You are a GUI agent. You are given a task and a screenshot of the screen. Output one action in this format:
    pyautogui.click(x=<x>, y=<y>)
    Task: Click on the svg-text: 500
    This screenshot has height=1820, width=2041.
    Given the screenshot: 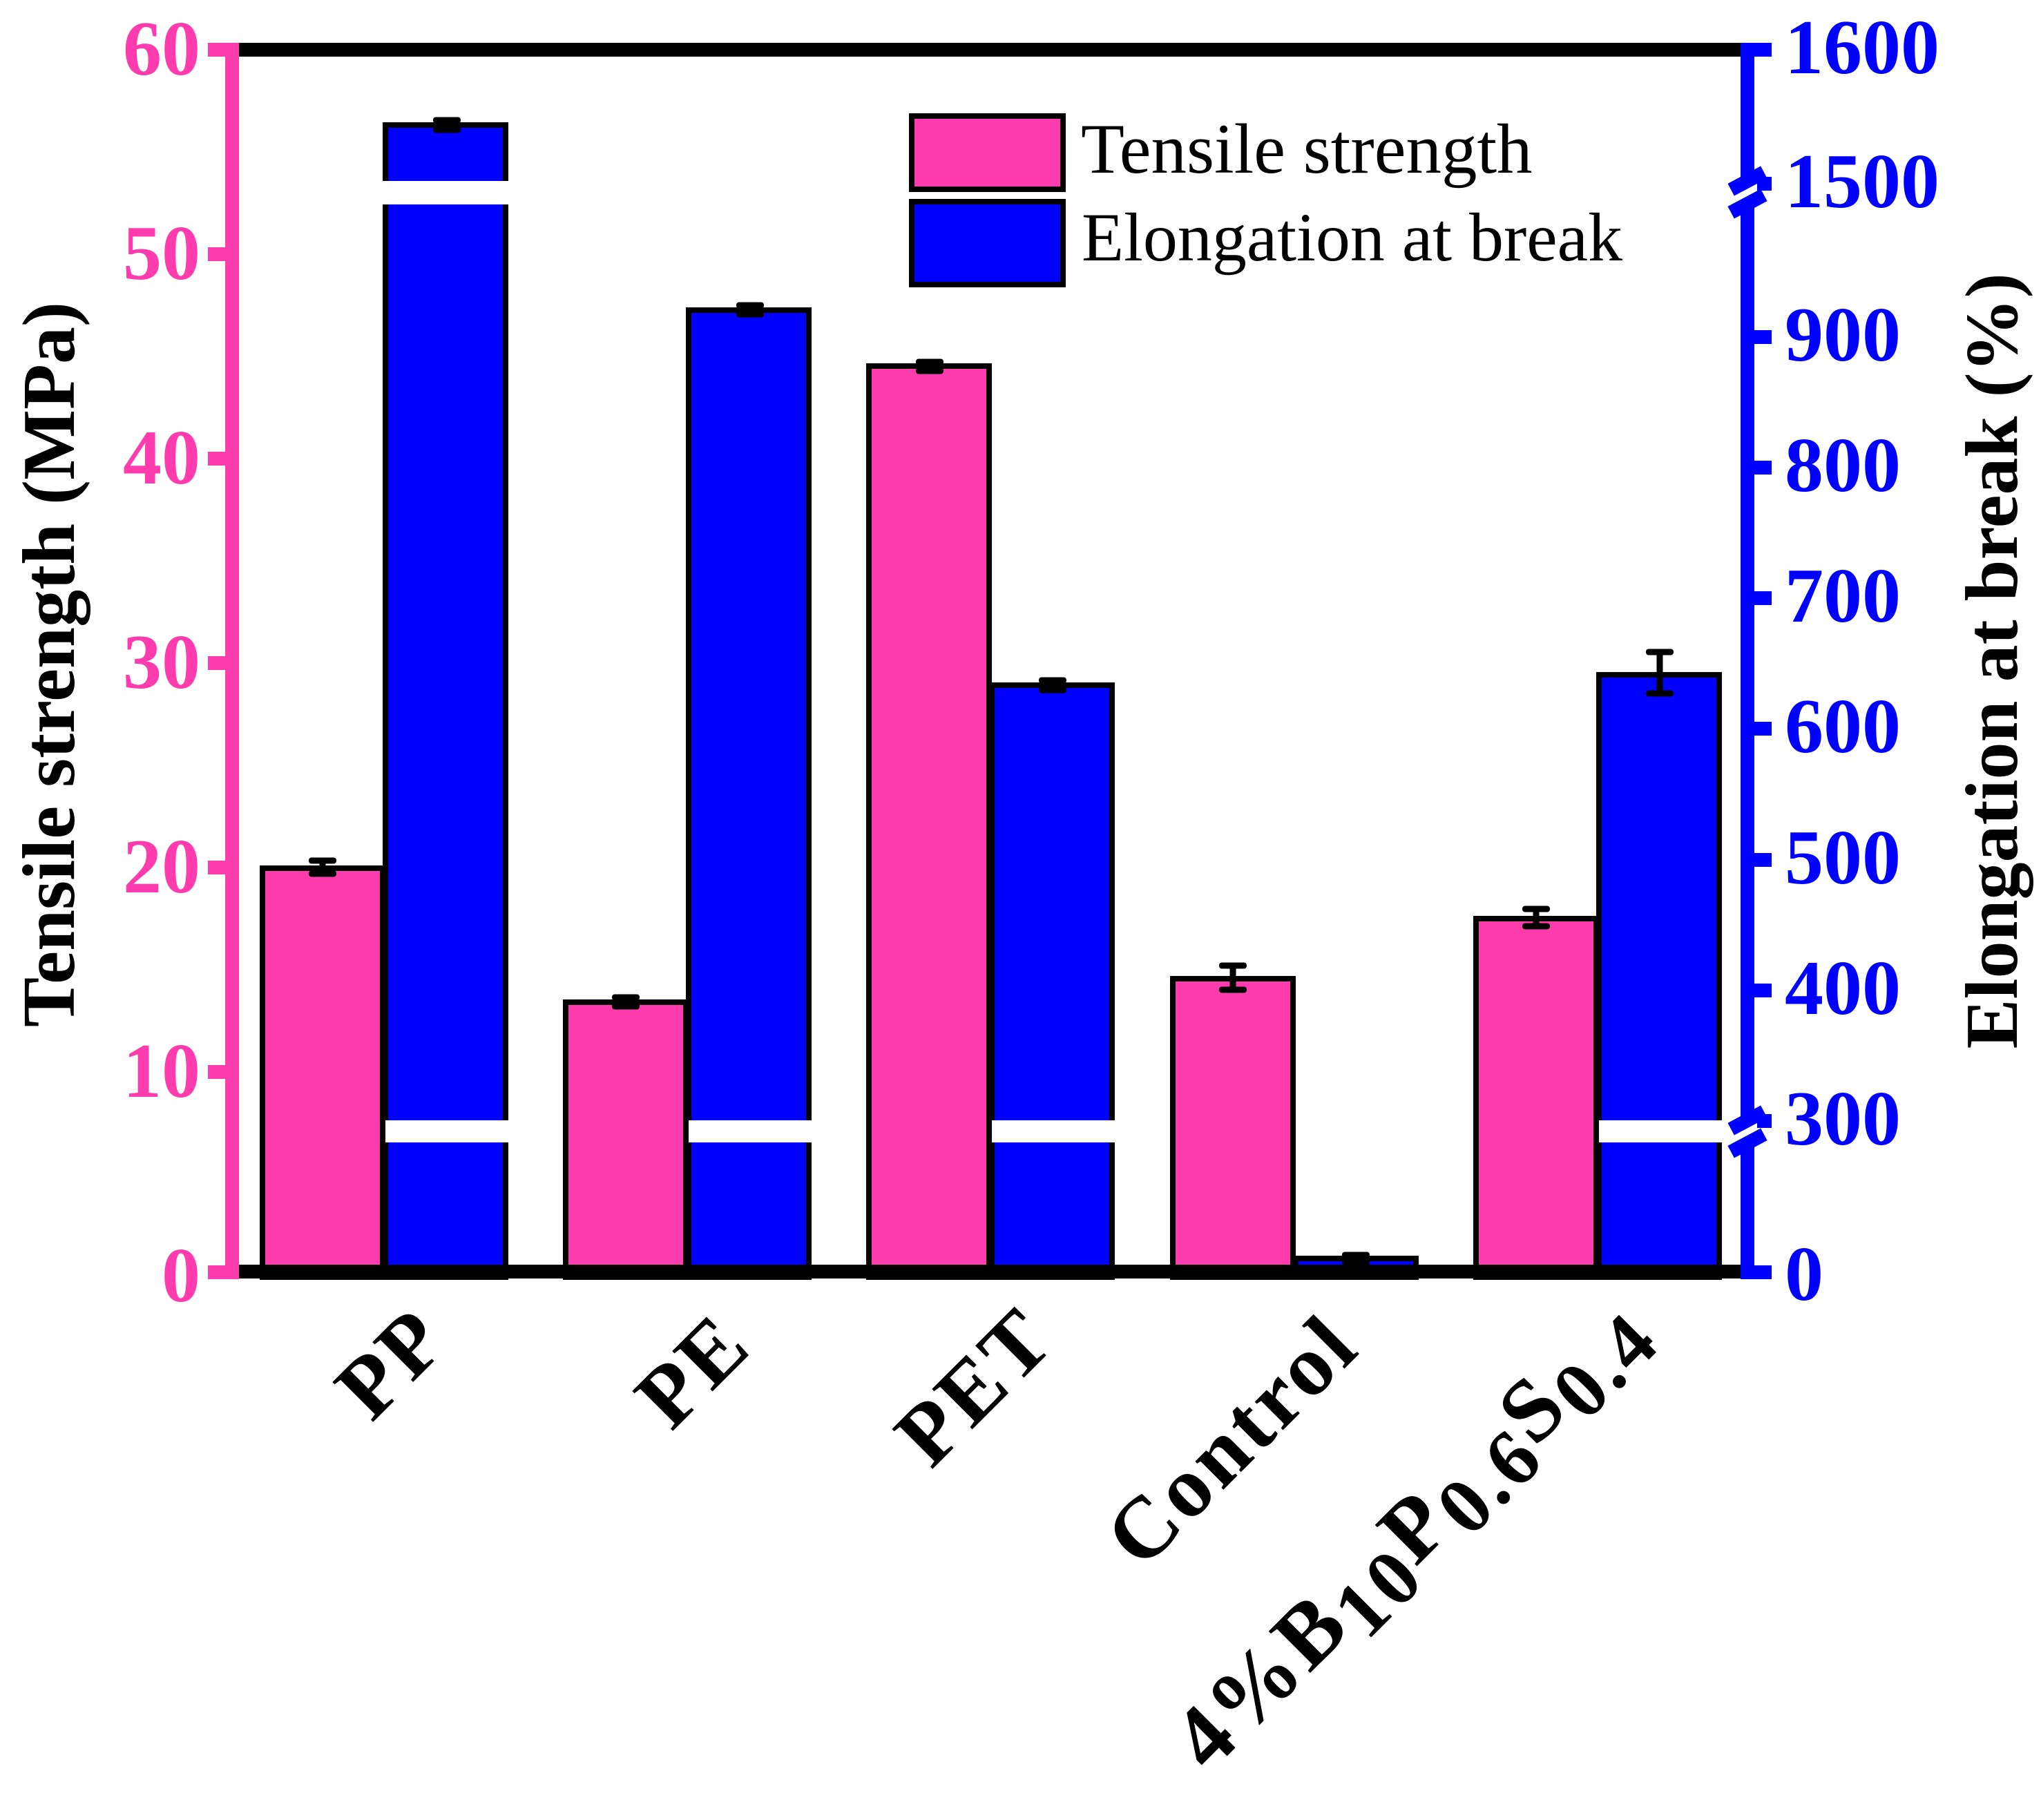 What is the action you would take?
    pyautogui.click(x=1843, y=858)
    